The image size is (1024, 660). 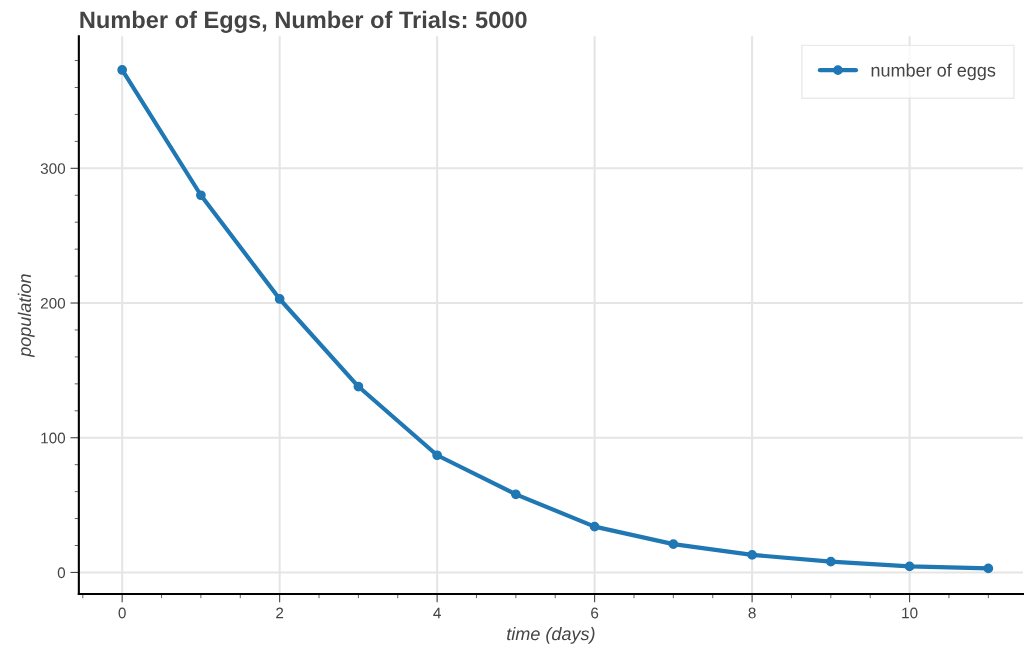 I want to click on y-tick-label: 200, so click(x=53, y=303).